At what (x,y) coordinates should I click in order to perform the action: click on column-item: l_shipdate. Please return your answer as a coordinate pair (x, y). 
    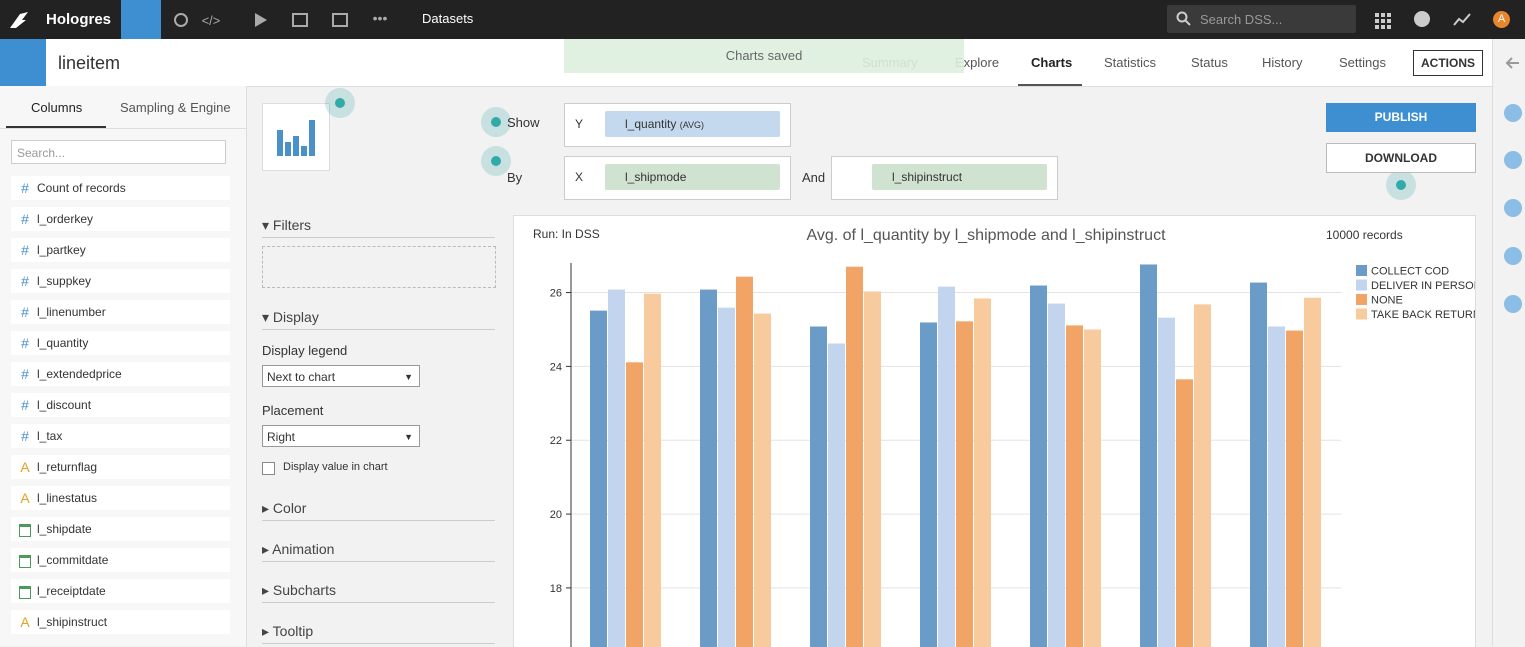
    Looking at the image, I should click on (120, 529).